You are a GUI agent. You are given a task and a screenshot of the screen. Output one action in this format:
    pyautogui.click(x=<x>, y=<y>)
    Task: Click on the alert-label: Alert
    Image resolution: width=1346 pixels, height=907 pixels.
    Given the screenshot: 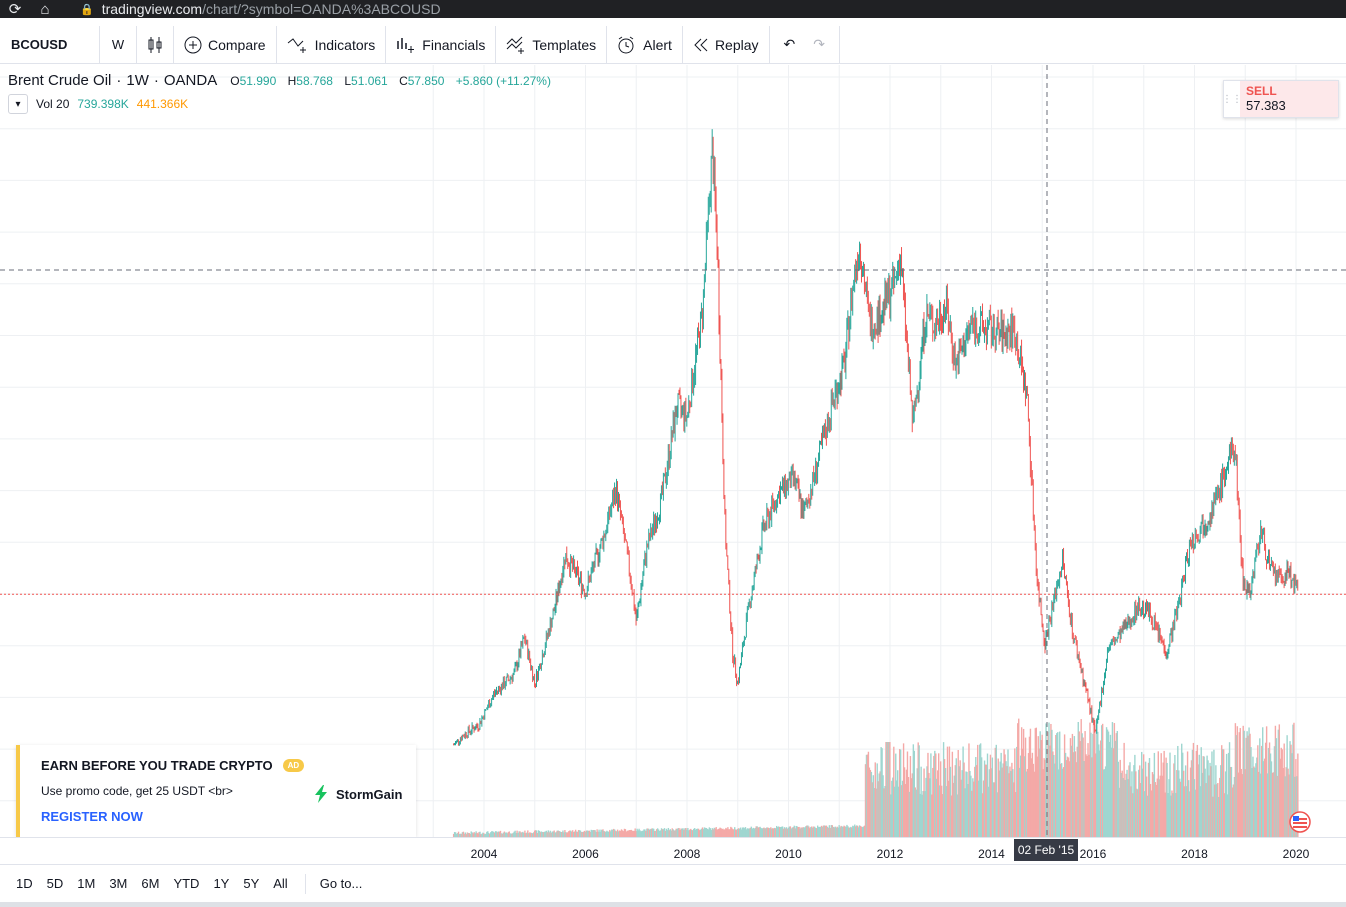 What is the action you would take?
    pyautogui.click(x=657, y=44)
    